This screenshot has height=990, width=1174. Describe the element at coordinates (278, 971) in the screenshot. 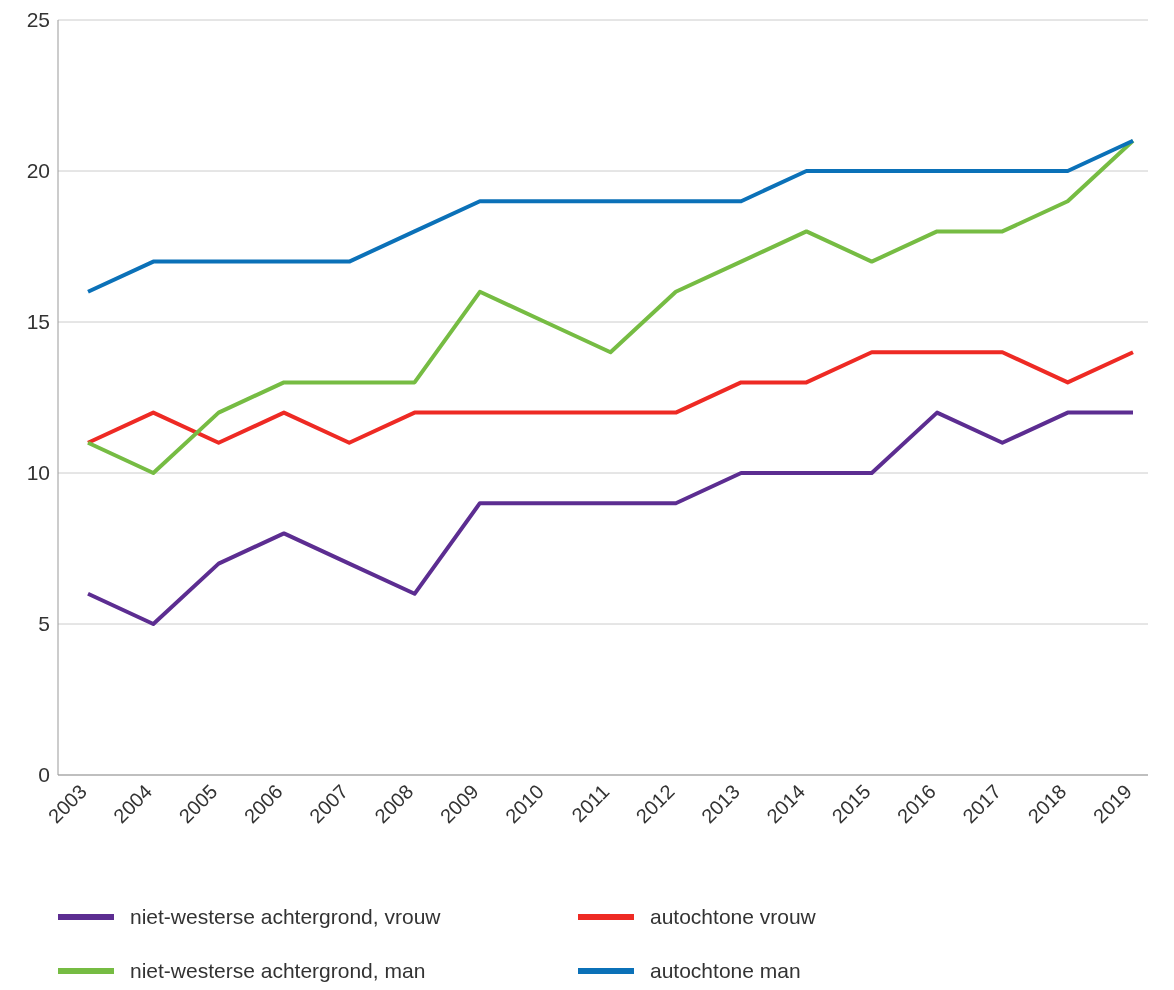

I see `legend-label: niet-westerse achtergrond, man` at that location.